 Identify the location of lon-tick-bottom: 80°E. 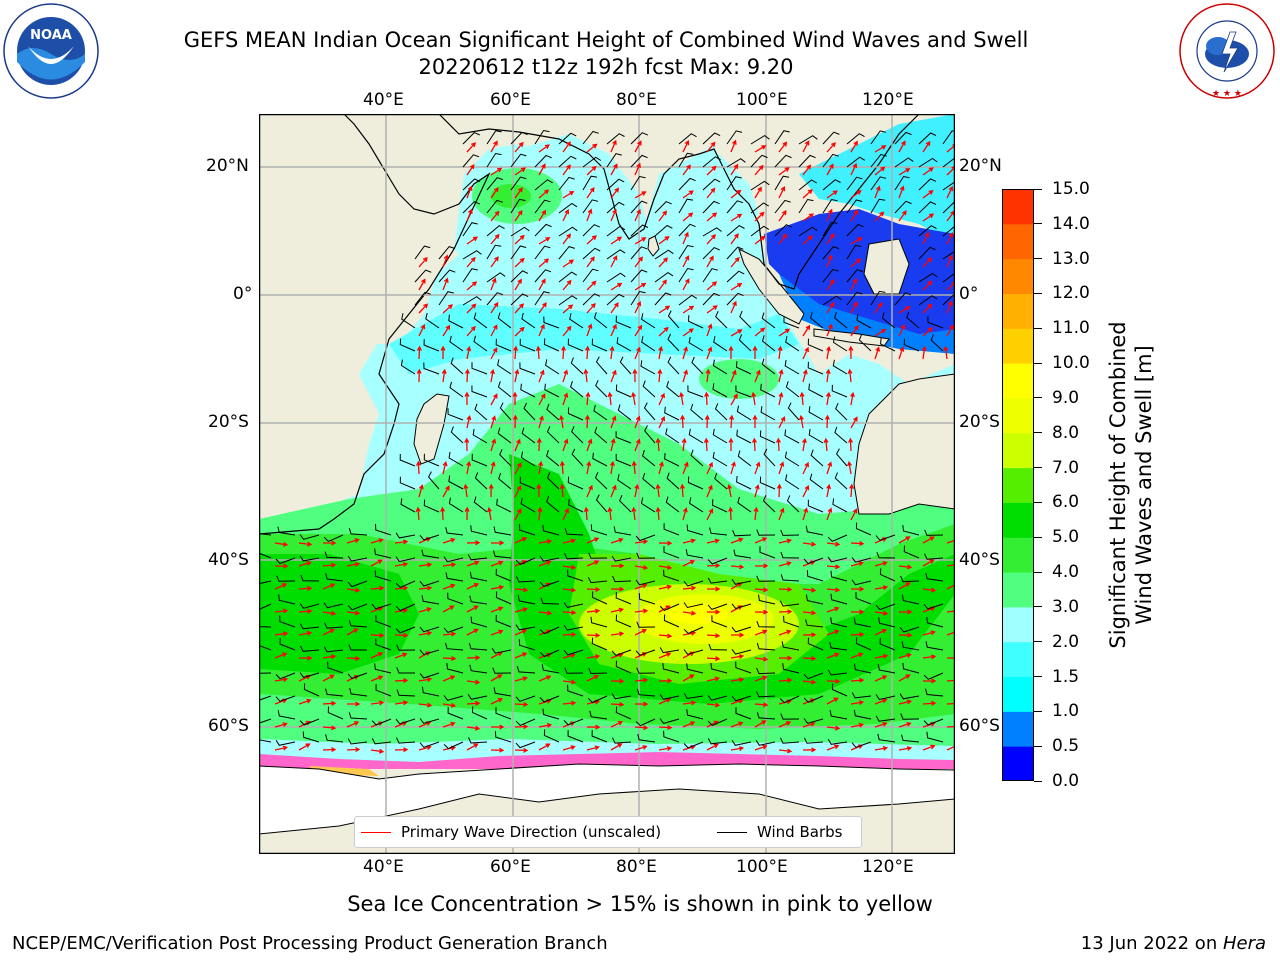
(636, 867).